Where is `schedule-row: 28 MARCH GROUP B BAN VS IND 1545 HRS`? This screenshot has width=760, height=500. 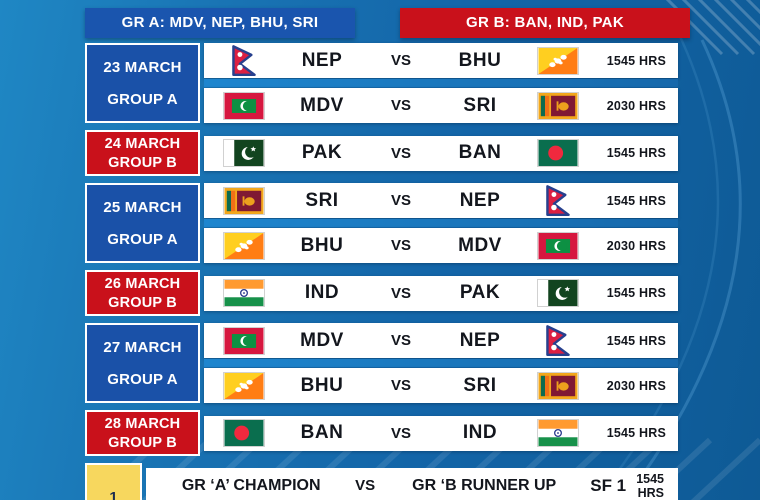
schedule-row: 28 MARCH GROUP B BAN VS IND 1545 HRS is located at coordinates (381, 433).